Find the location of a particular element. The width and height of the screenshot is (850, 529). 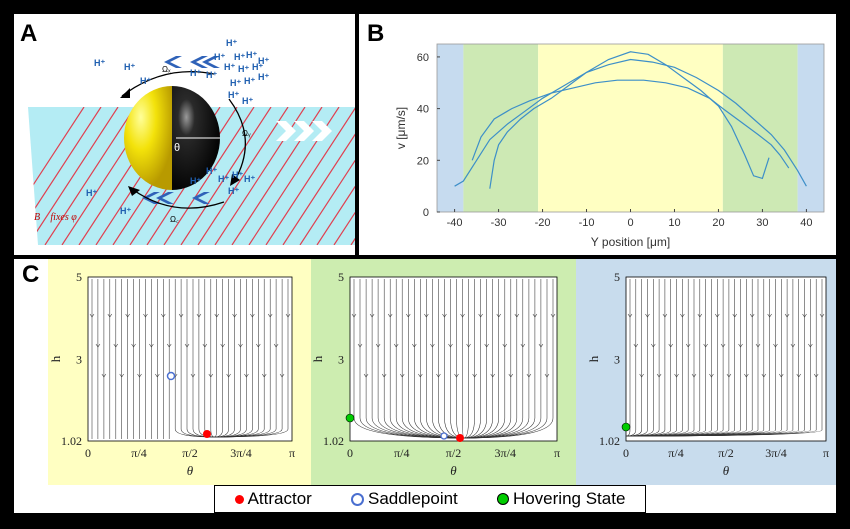

phase-portrait-2: 5 3 1.020 π/4 π/2 3π/4 π θ h is located at coordinates (443, 372).